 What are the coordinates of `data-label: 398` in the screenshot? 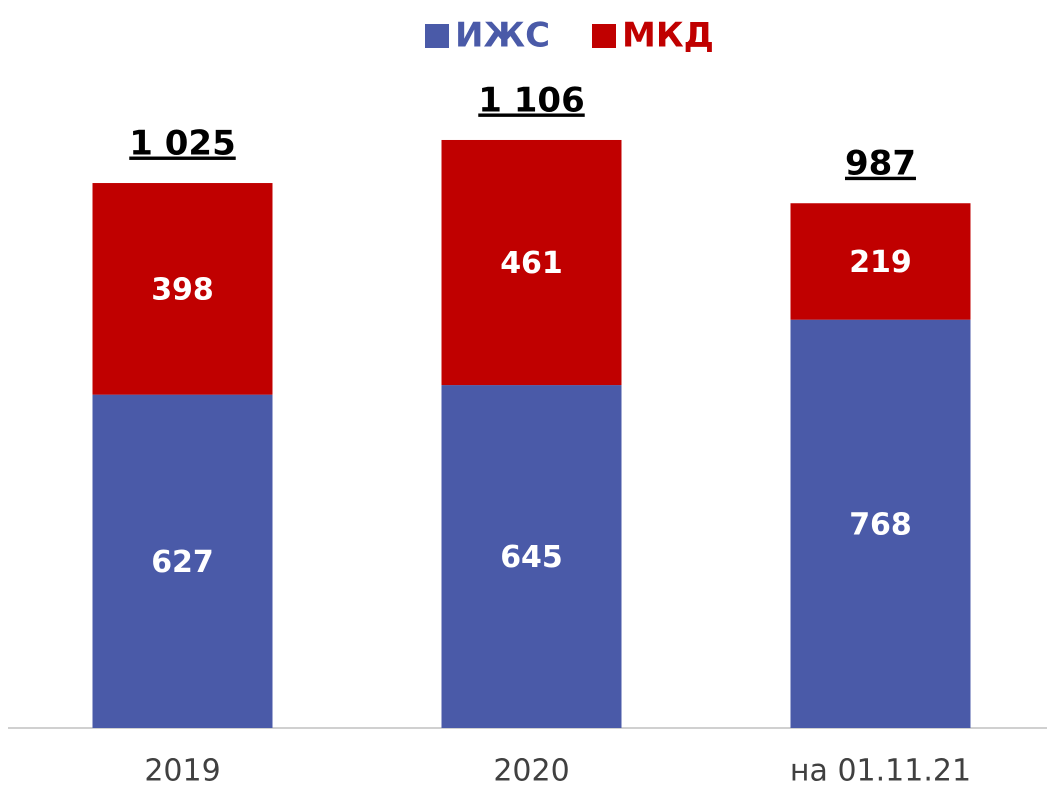 It's located at (182, 289).